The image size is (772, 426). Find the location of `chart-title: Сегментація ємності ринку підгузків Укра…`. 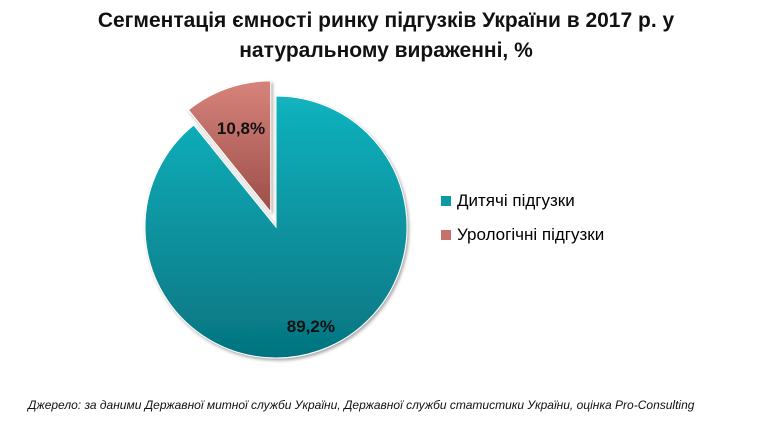

chart-title: Сегментація ємності ринку підгузків Укра… is located at coordinates (386, 36).